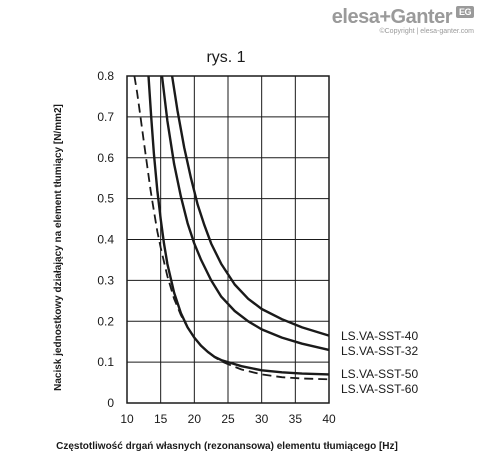 Image resolution: width=488 pixels, height=454 pixels. I want to click on y-tick-labels: 0 0.1 0.2 0.3 0.4 0.5 0.6 0.7 0.8, so click(105, 239).